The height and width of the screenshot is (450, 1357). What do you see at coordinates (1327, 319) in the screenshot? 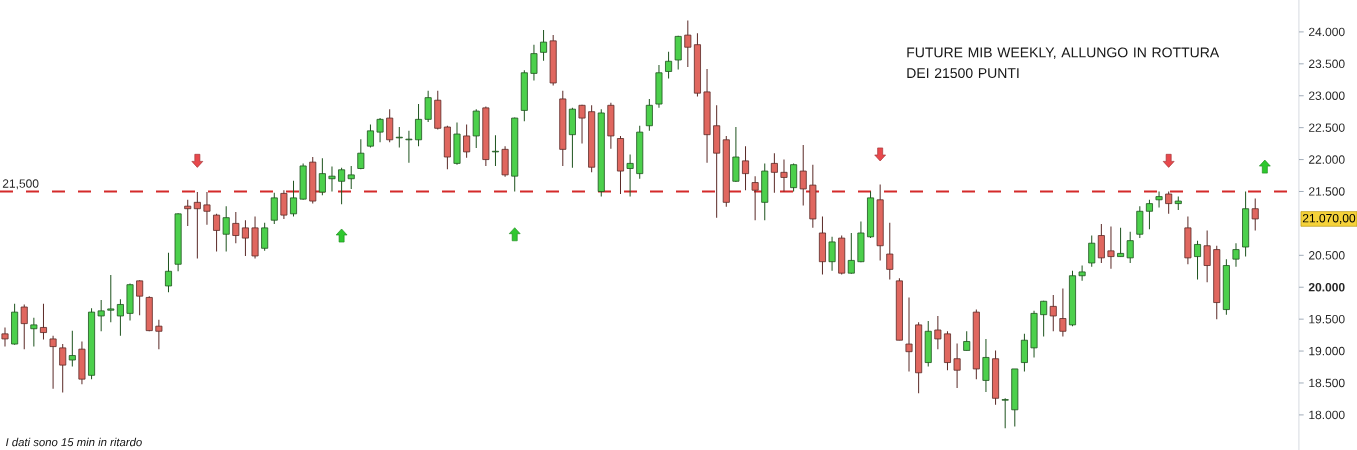
I see `y-tick-label: 19.500` at bounding box center [1327, 319].